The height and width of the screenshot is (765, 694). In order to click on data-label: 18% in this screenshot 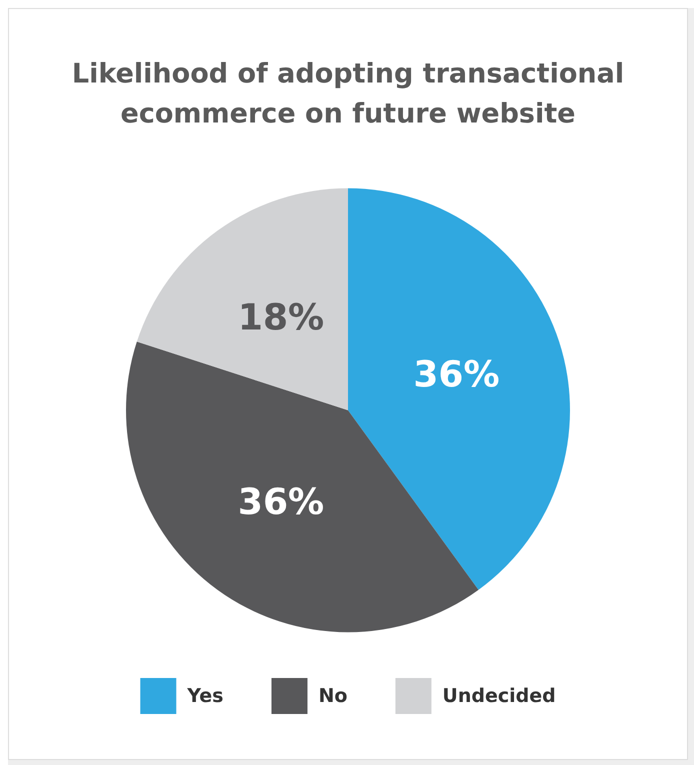, I will do `click(281, 318)`.